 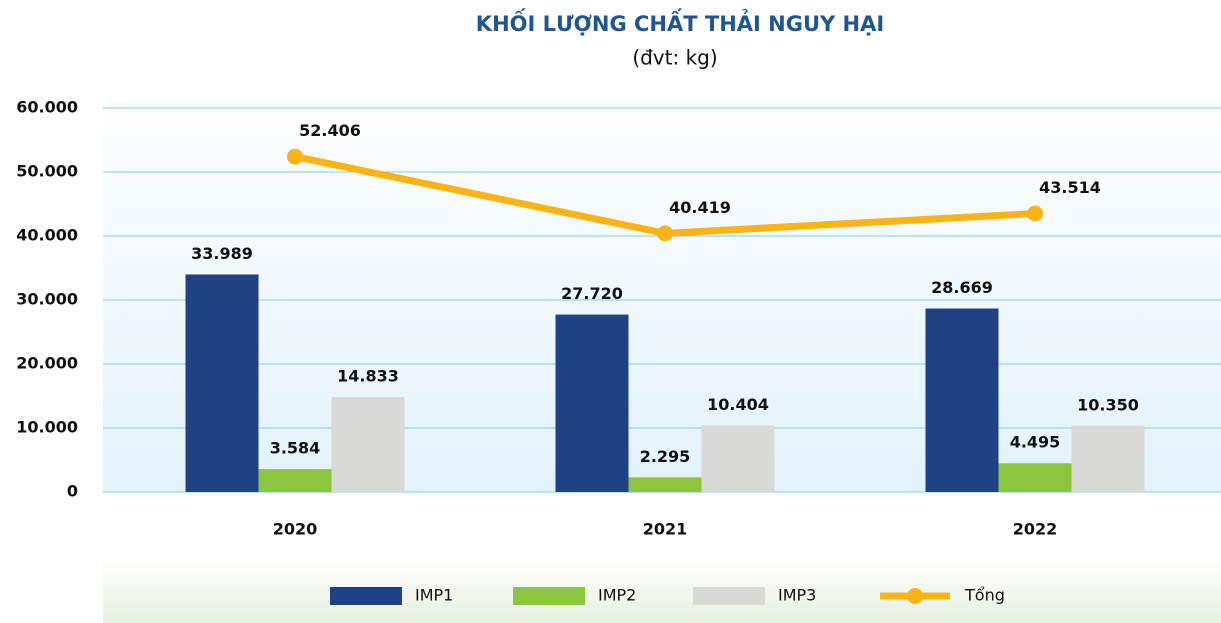 What do you see at coordinates (665, 456) in the screenshot?
I see `data-label: 2.295` at bounding box center [665, 456].